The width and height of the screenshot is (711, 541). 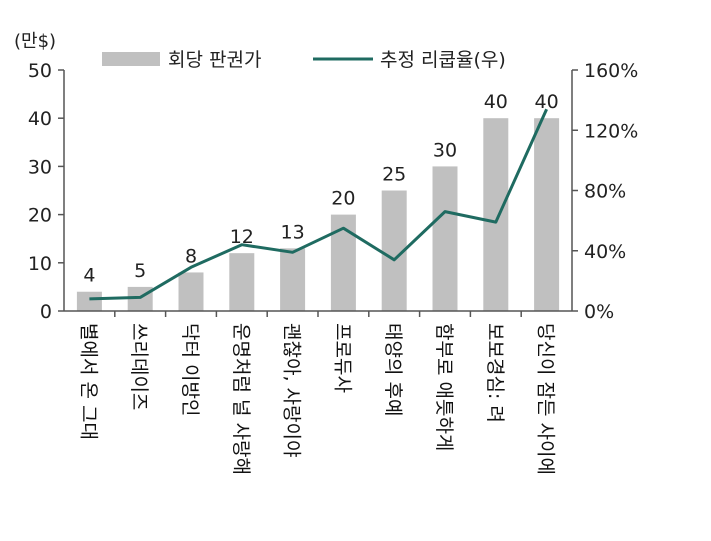 I want to click on right-tick-label-2: 80%, so click(x=605, y=192).